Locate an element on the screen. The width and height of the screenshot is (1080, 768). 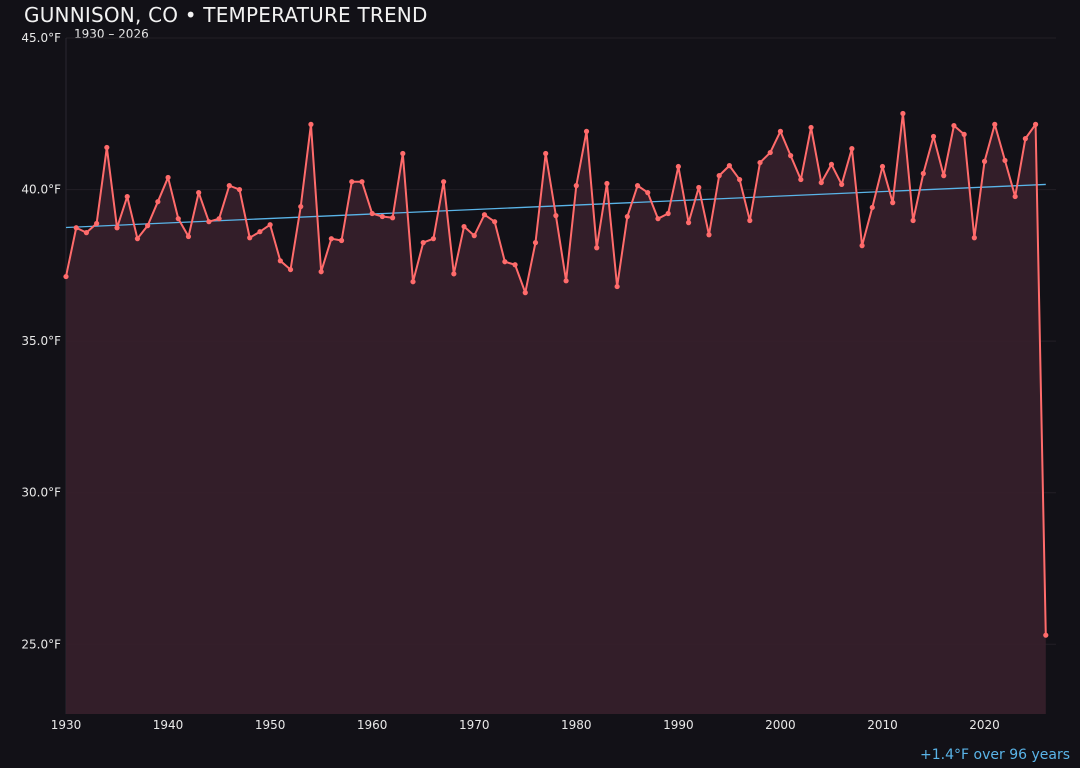
x-tick-label: 1950 is located at coordinates (270, 725).